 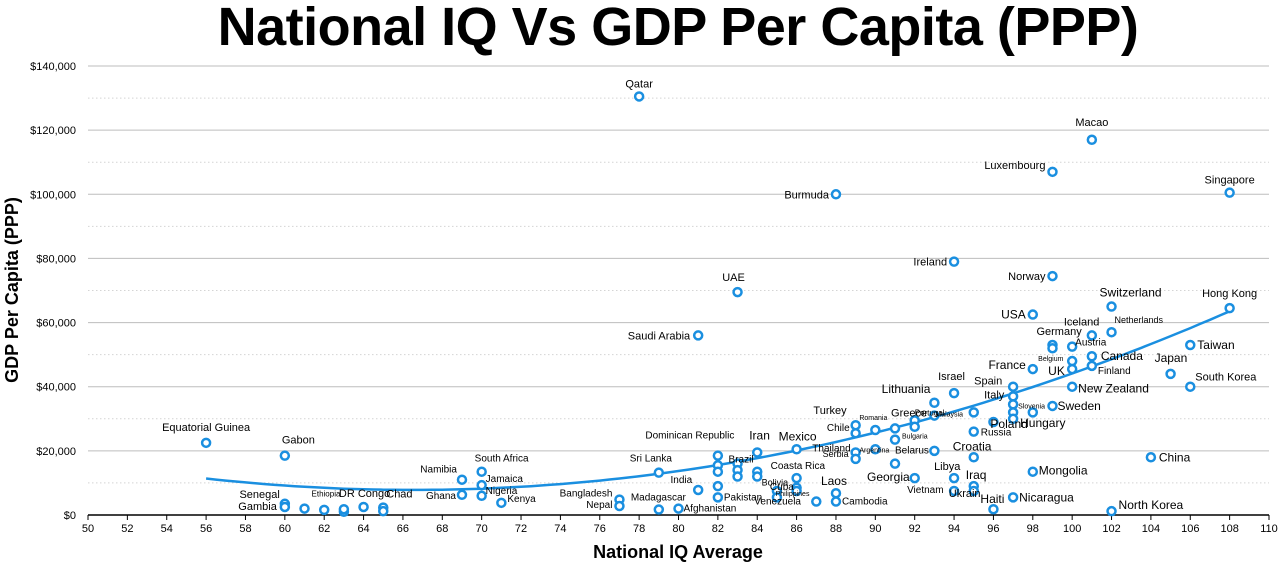 What do you see at coordinates (326, 494) in the screenshot?
I see `point-label: Ethiopia` at bounding box center [326, 494].